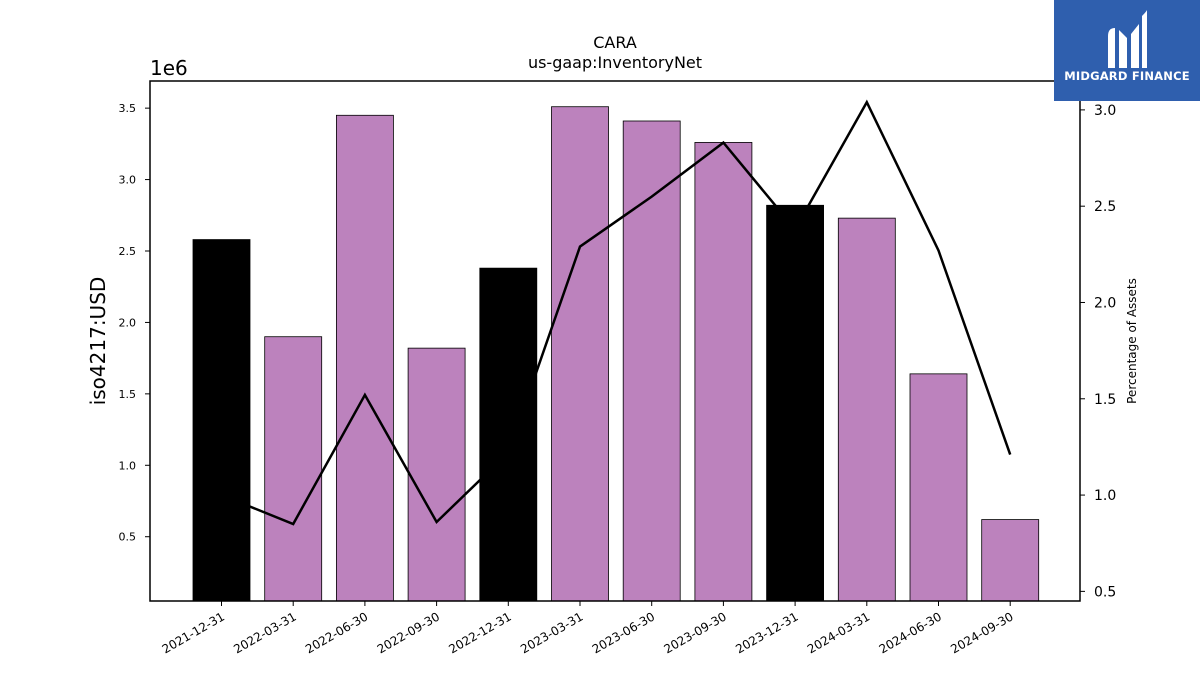 The height and width of the screenshot is (675, 1200). I want to click on brand-logo: MIDGARD FINANCE, so click(1127, 50).